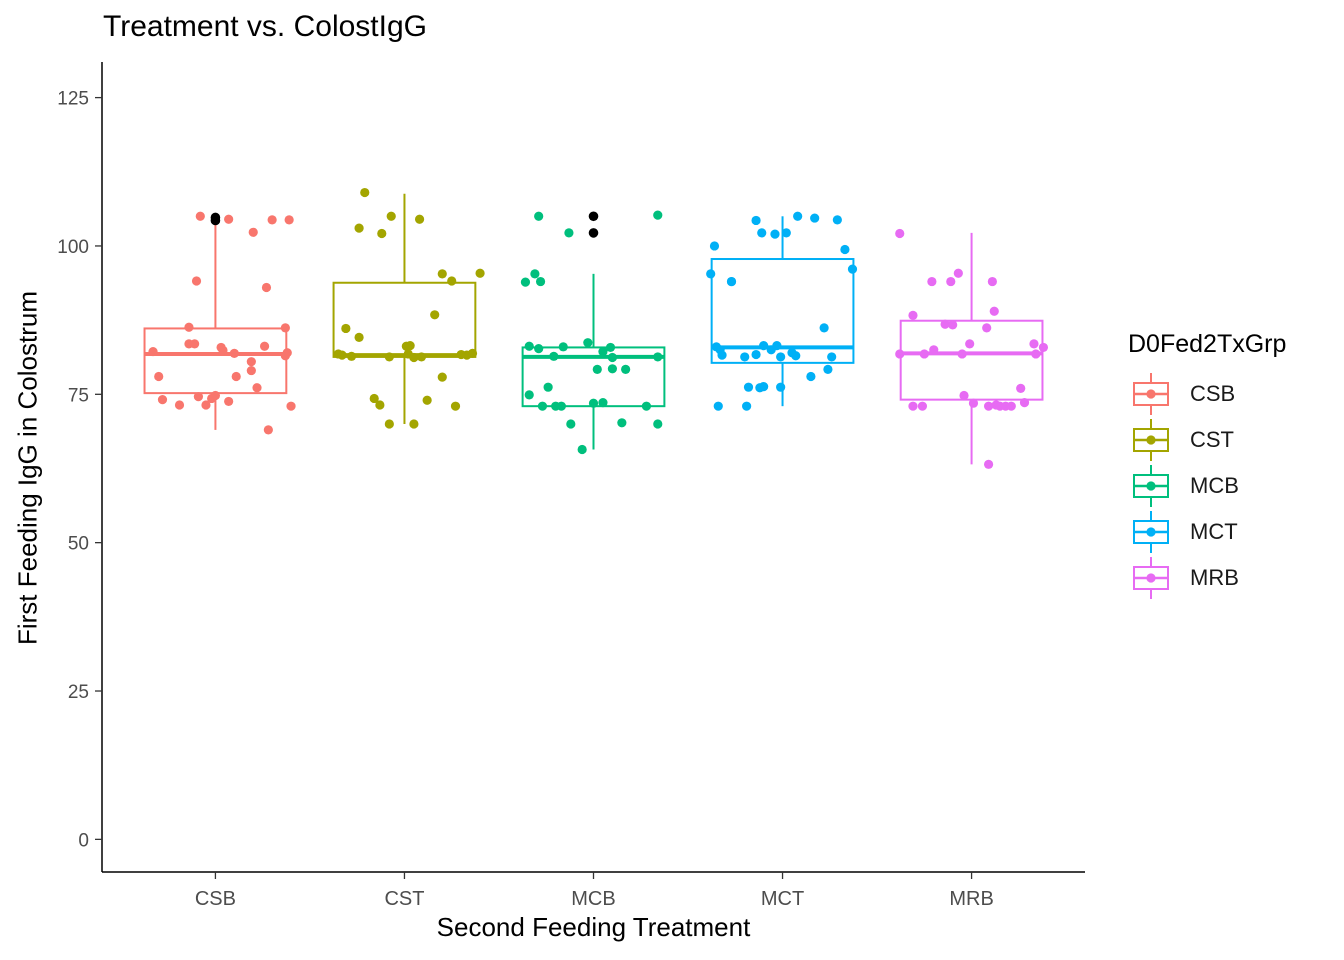 The height and width of the screenshot is (960, 1344). I want to click on box-mct, so click(782, 311).